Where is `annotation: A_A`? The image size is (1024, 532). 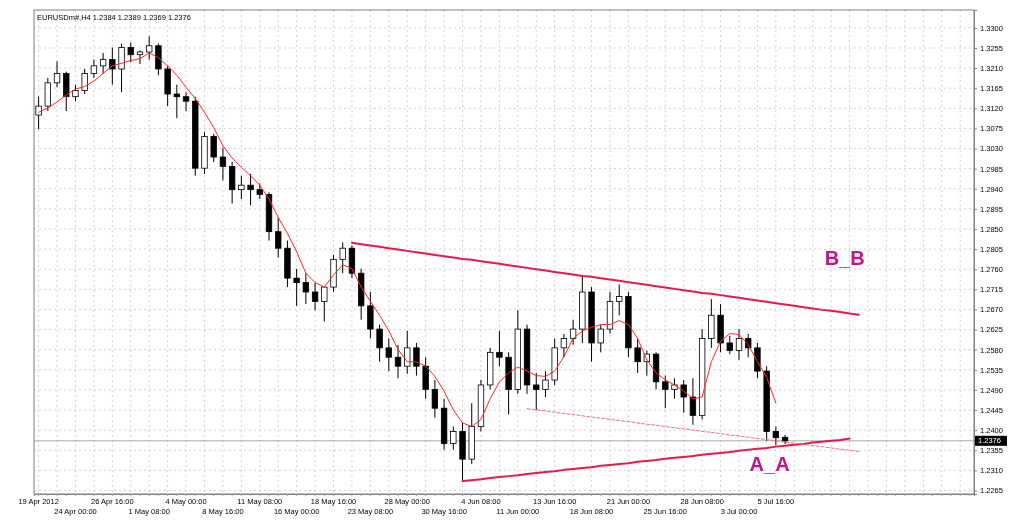
annotation: A_A is located at coordinates (769, 463).